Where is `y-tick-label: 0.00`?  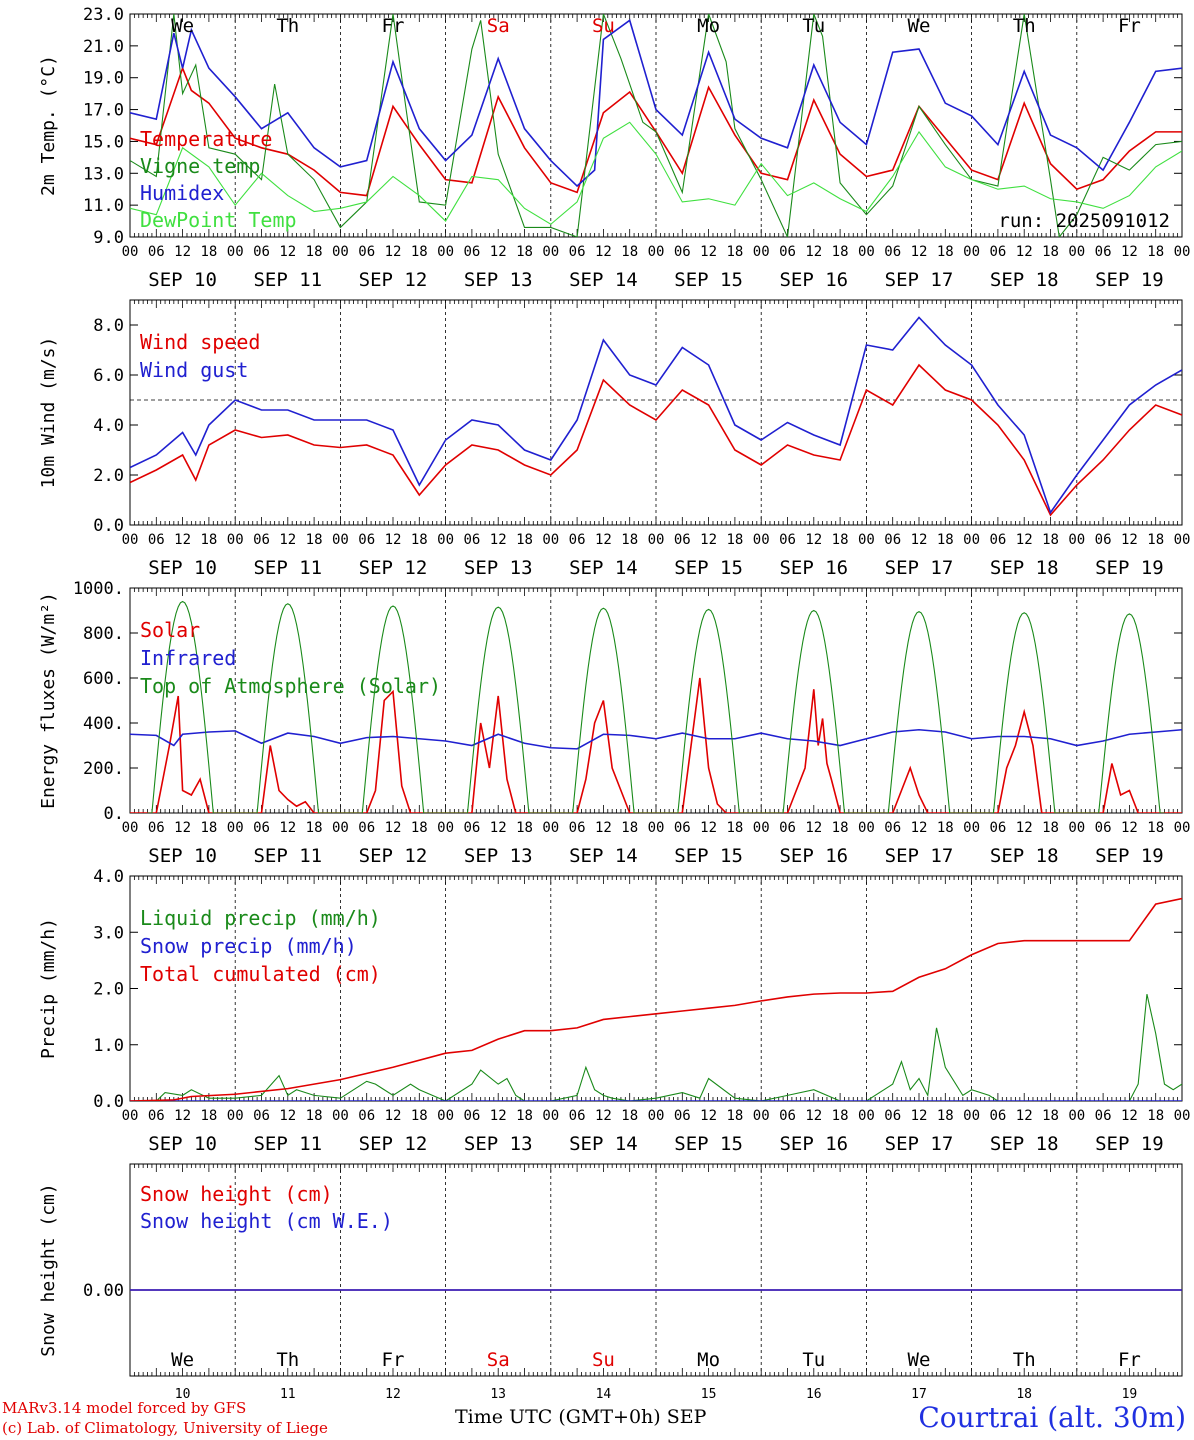 y-tick-label: 0.00 is located at coordinates (103, 1291).